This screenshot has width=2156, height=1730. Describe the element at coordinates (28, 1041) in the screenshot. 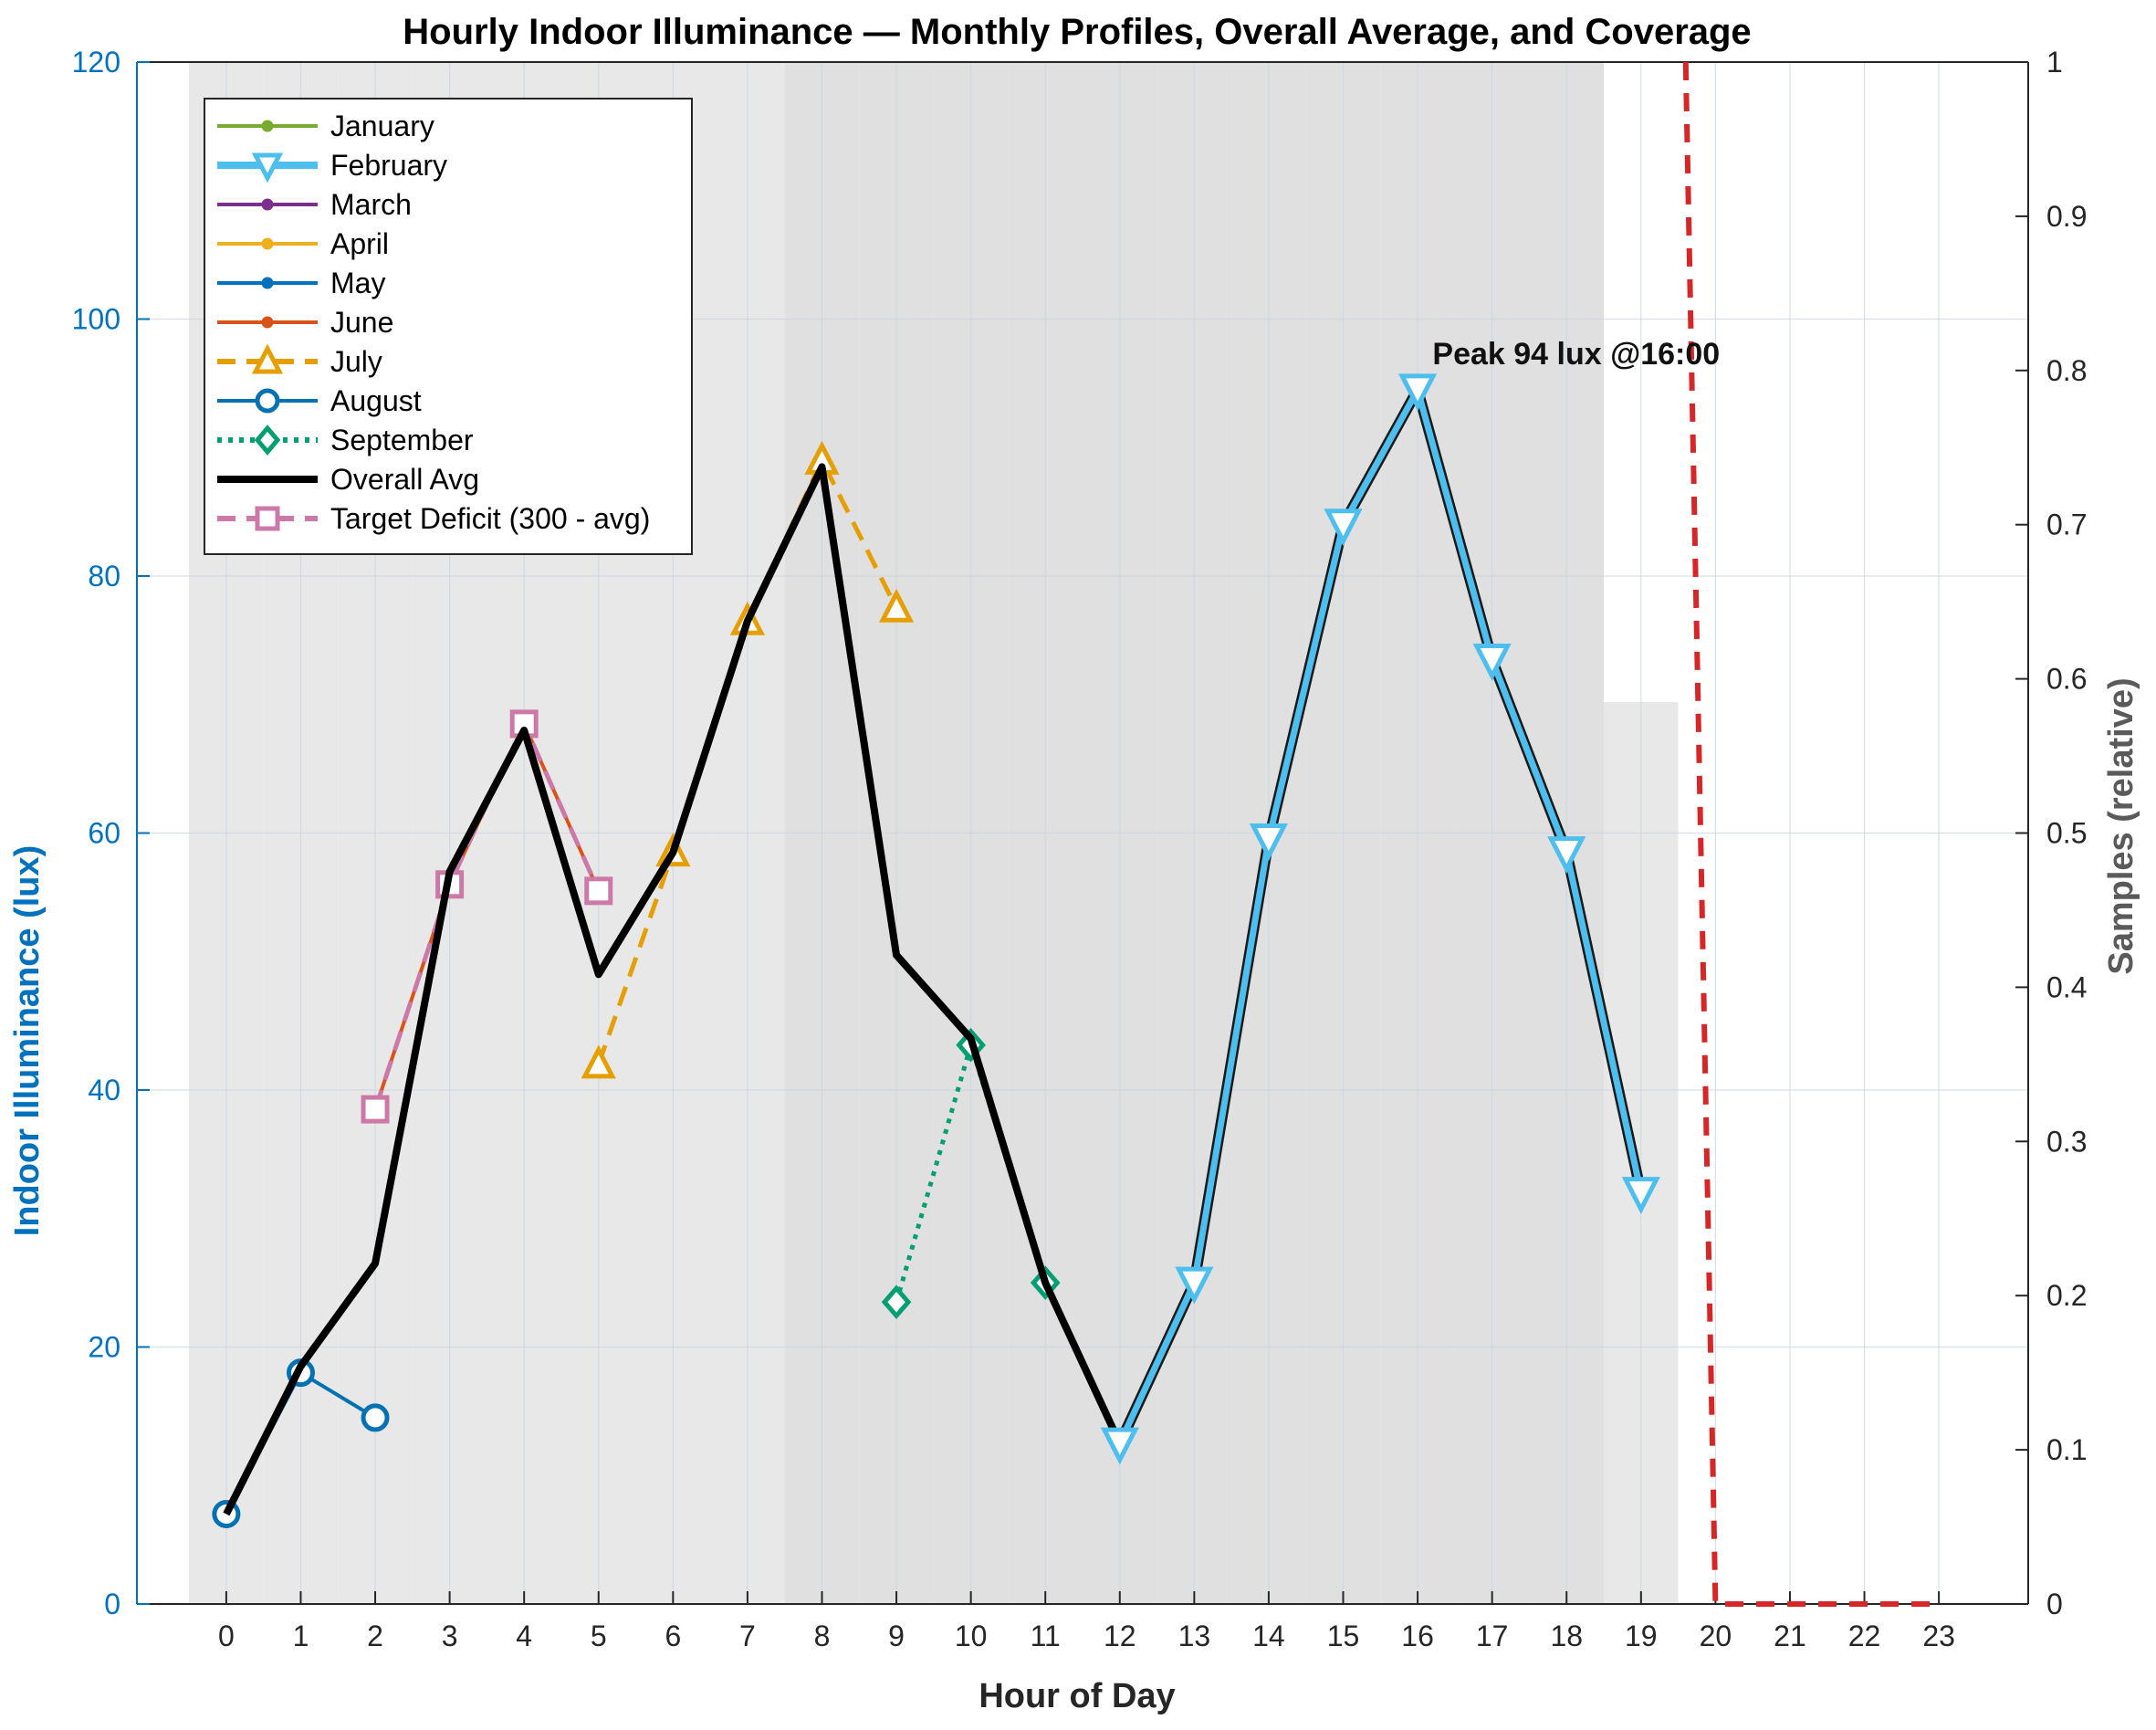

I see `y-axis-label: Indoor Illuminance (lux)` at that location.